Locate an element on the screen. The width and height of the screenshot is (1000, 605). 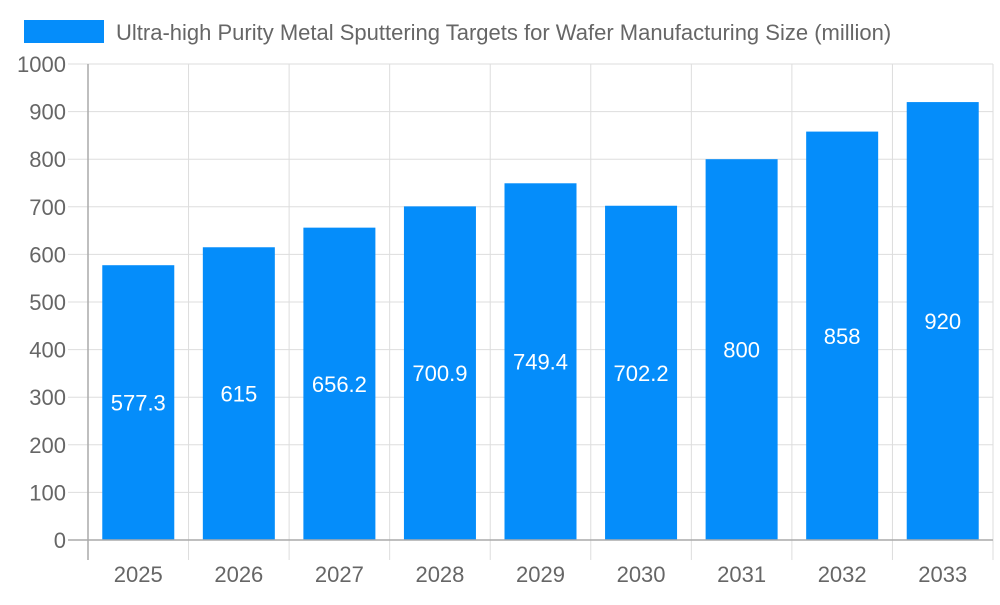
y-tick-label: 1000 is located at coordinates (41, 64).